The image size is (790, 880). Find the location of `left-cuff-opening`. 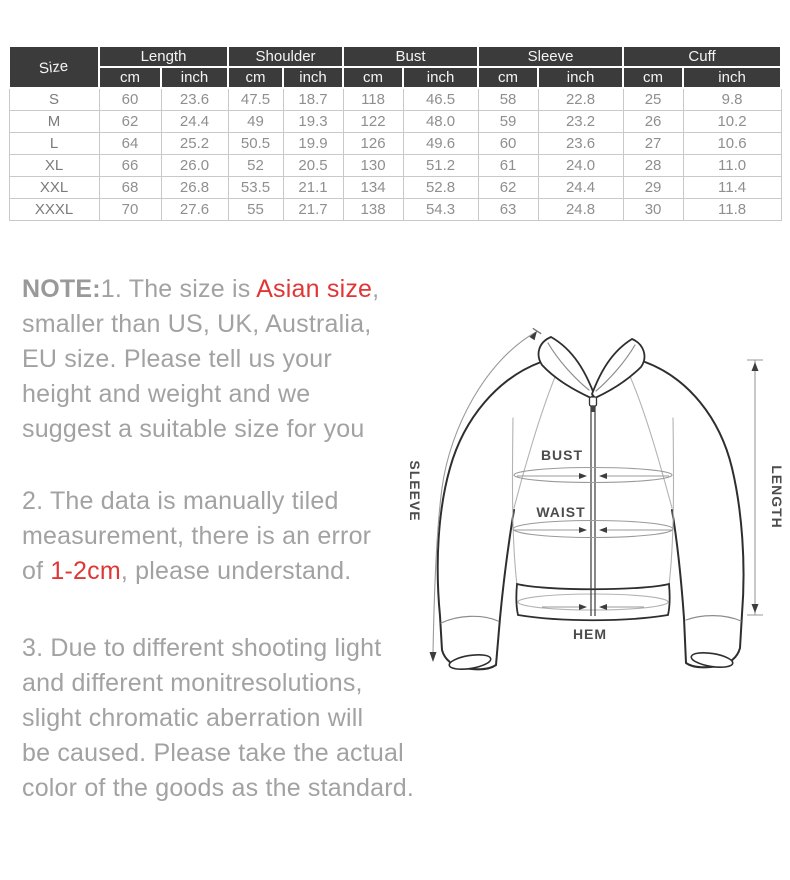

left-cuff-opening is located at coordinates (470, 662).